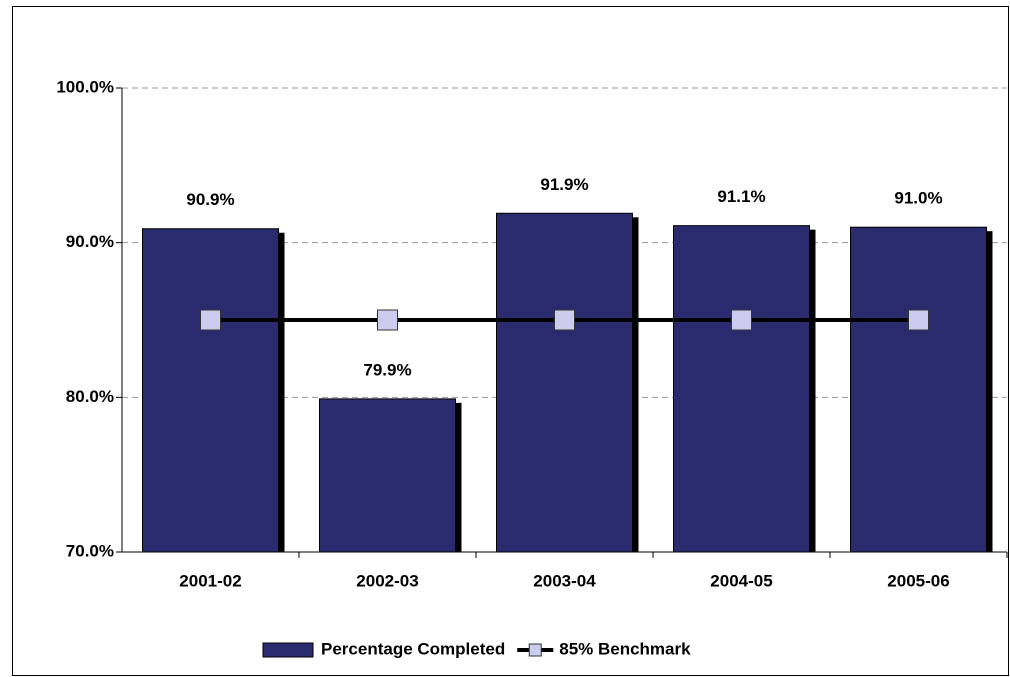  What do you see at coordinates (85, 86) in the screenshot?
I see `y-tick-label: 100.0%` at bounding box center [85, 86].